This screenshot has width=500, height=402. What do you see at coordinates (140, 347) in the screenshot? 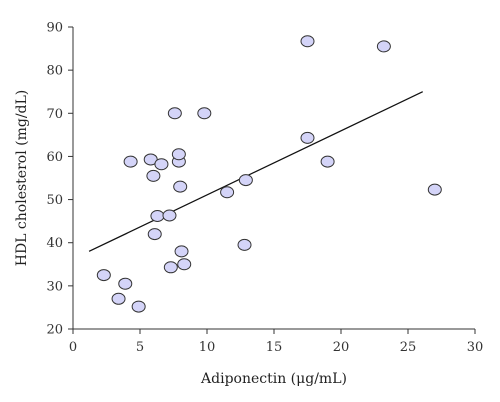
I see `x-tick-label: 5` at bounding box center [140, 347].